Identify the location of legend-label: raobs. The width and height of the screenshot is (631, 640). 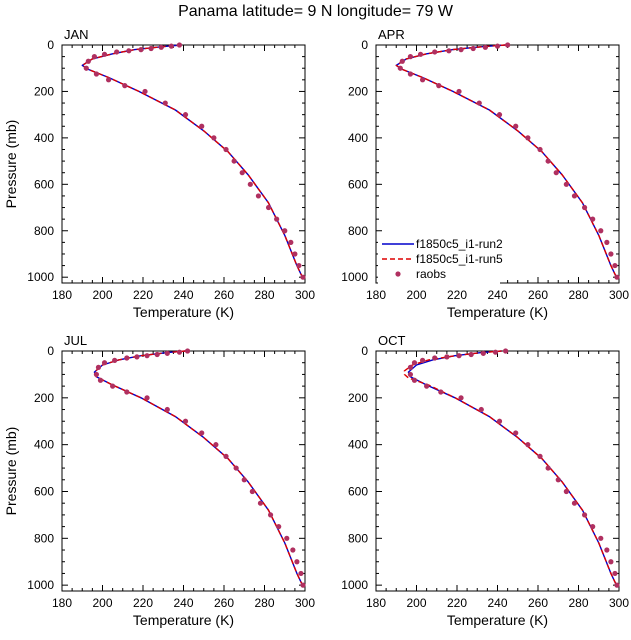
(431, 274).